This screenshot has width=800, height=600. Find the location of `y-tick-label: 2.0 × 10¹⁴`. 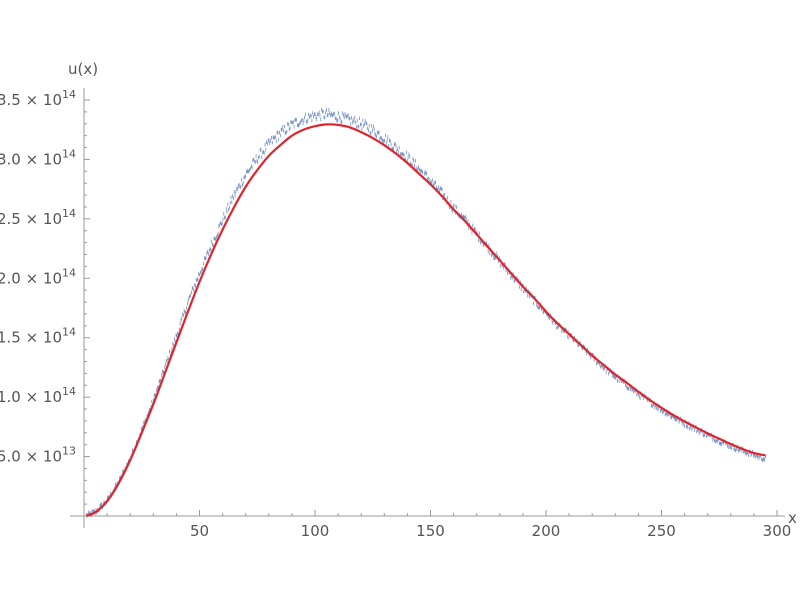

y-tick-label: 2.0 × 10¹⁴ is located at coordinates (38, 276).